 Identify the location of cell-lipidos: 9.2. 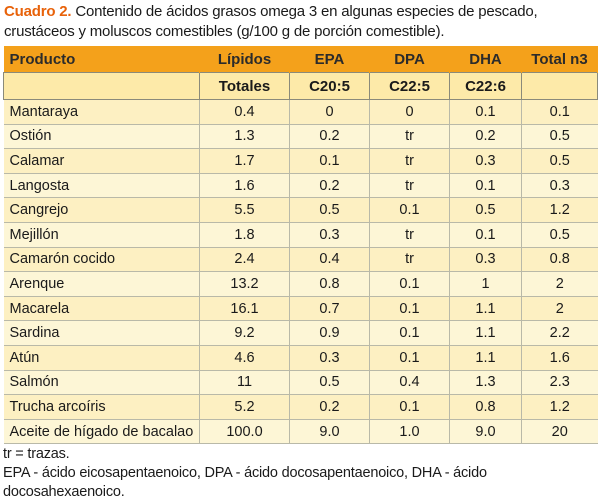
(244, 333).